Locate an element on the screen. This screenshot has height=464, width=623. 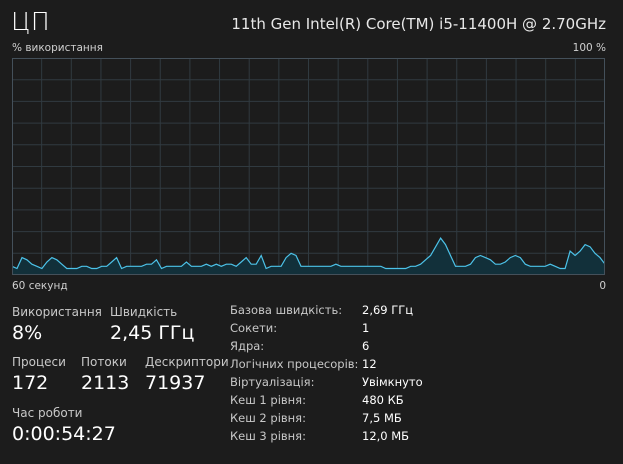
cpu-usage-area is located at coordinates (308, 256).